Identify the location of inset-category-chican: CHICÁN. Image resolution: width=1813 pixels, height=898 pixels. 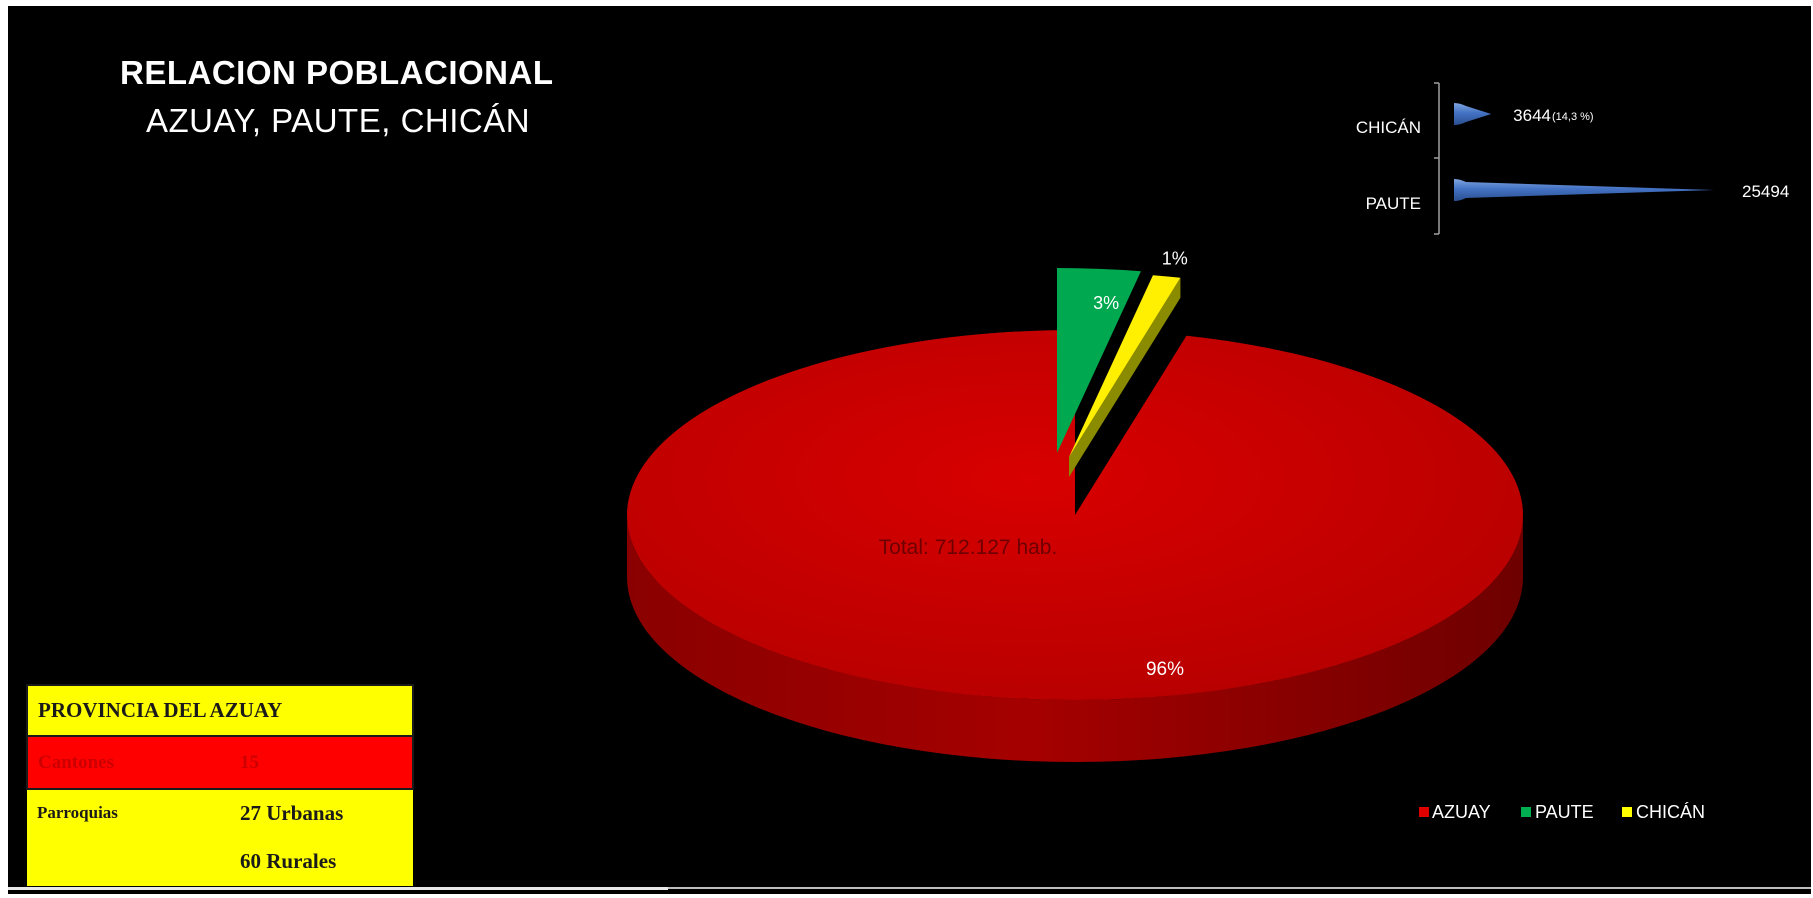
(1388, 127).